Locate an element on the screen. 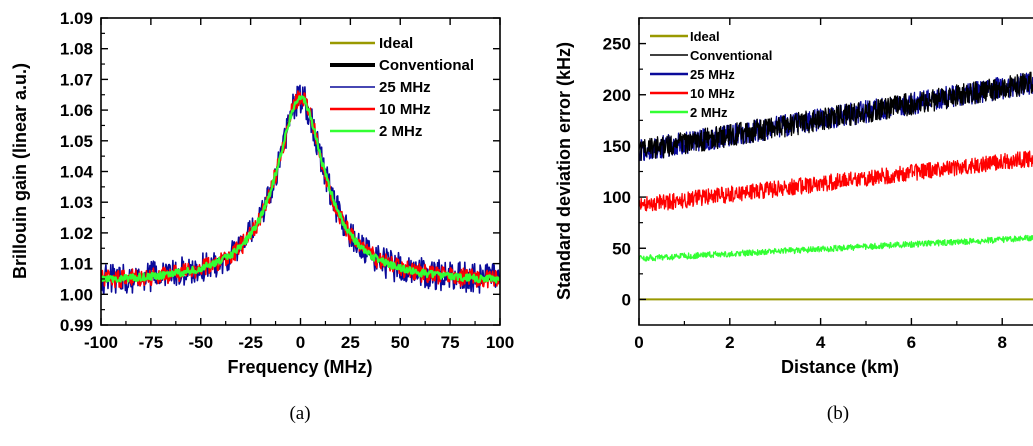 The width and height of the screenshot is (1033, 446). chart-a-legend: Ideal Conventional 25 MHz 10 MHz 2 MHz is located at coordinates (402, 87).